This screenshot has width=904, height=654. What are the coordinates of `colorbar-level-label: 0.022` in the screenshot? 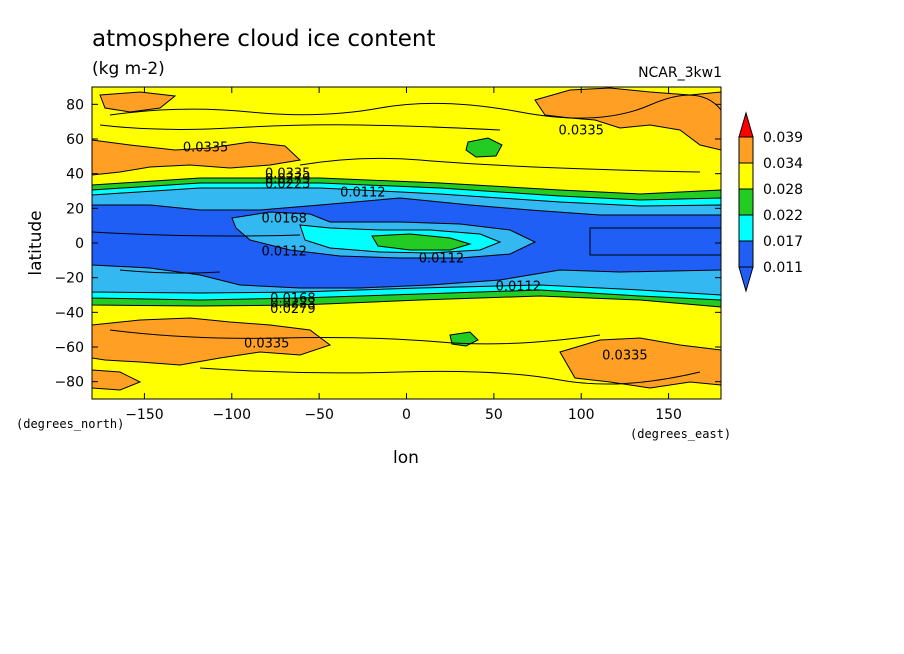 It's located at (783, 216).